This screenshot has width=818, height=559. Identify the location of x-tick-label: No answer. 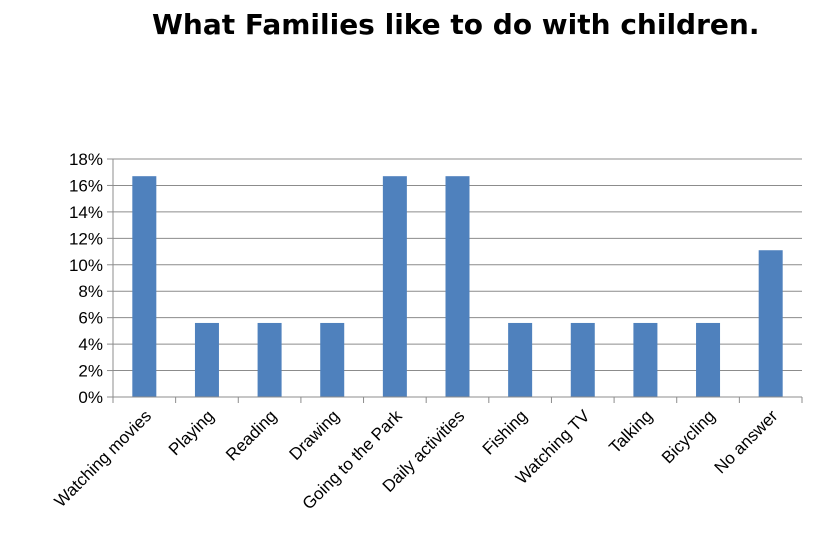
(746, 441).